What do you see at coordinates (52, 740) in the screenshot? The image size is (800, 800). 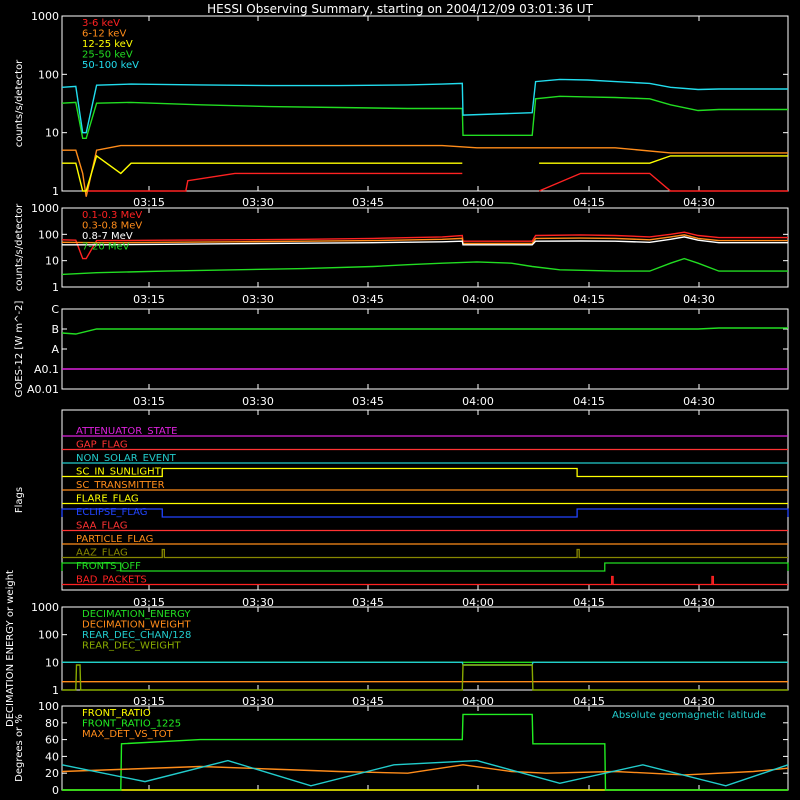 I see `y-tick-label: 60` at bounding box center [52, 740].